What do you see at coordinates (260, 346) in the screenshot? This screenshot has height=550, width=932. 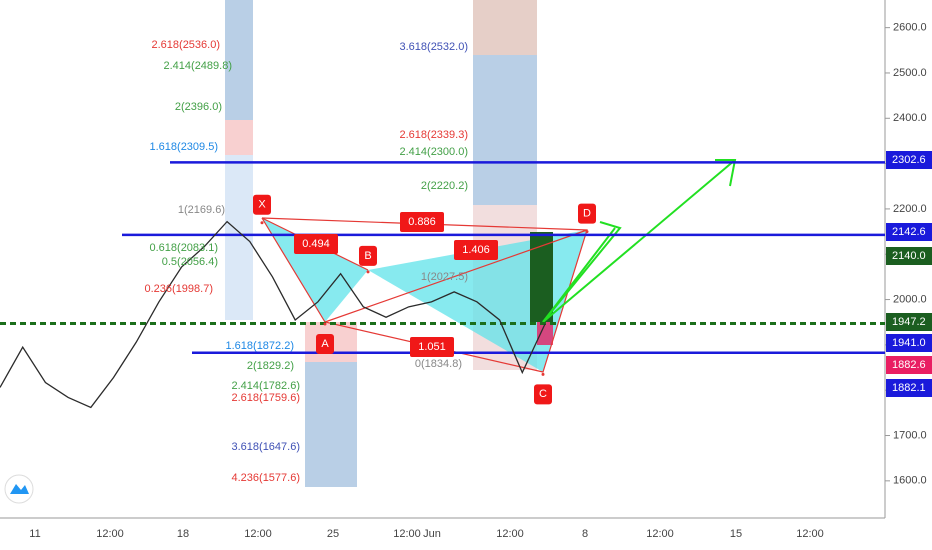 I see `fib-label: 1.618(1872.2)` at bounding box center [260, 346].